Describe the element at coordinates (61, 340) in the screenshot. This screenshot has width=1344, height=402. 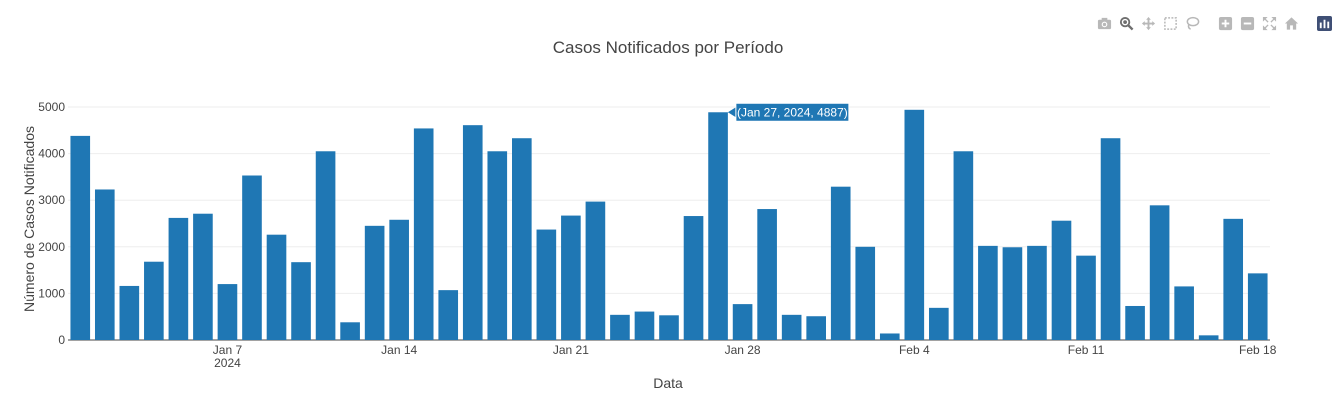
I see `y-tick-label: 0` at that location.